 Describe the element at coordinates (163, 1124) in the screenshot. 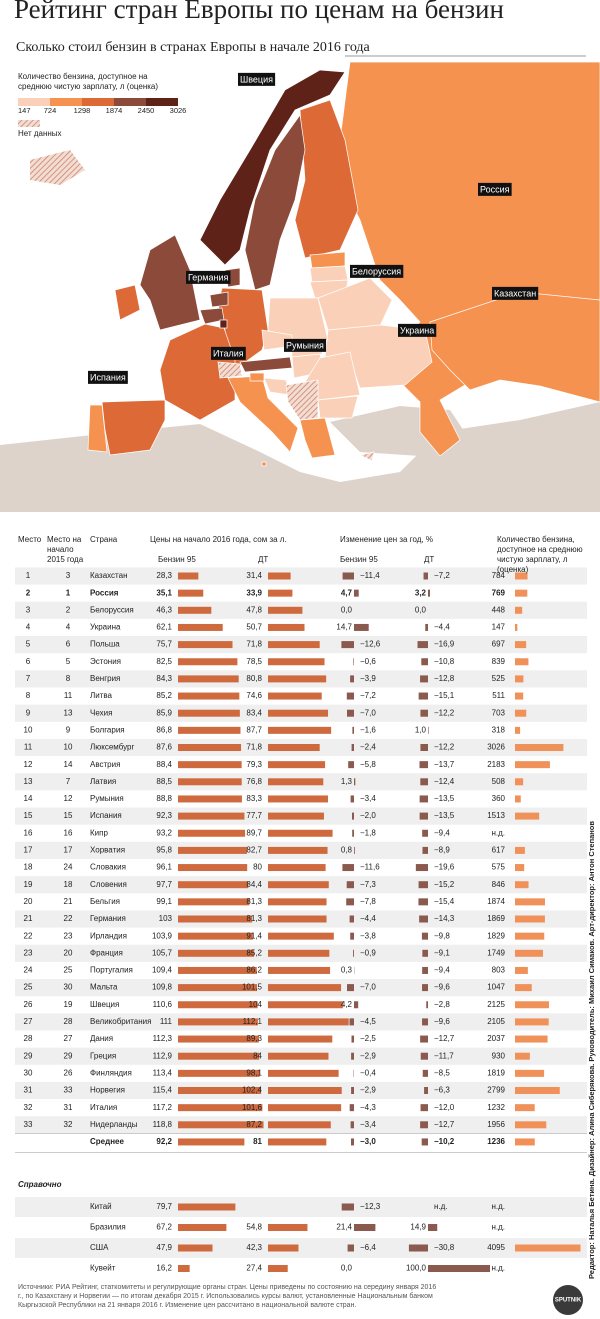

I see `cell: 118,8` at that location.